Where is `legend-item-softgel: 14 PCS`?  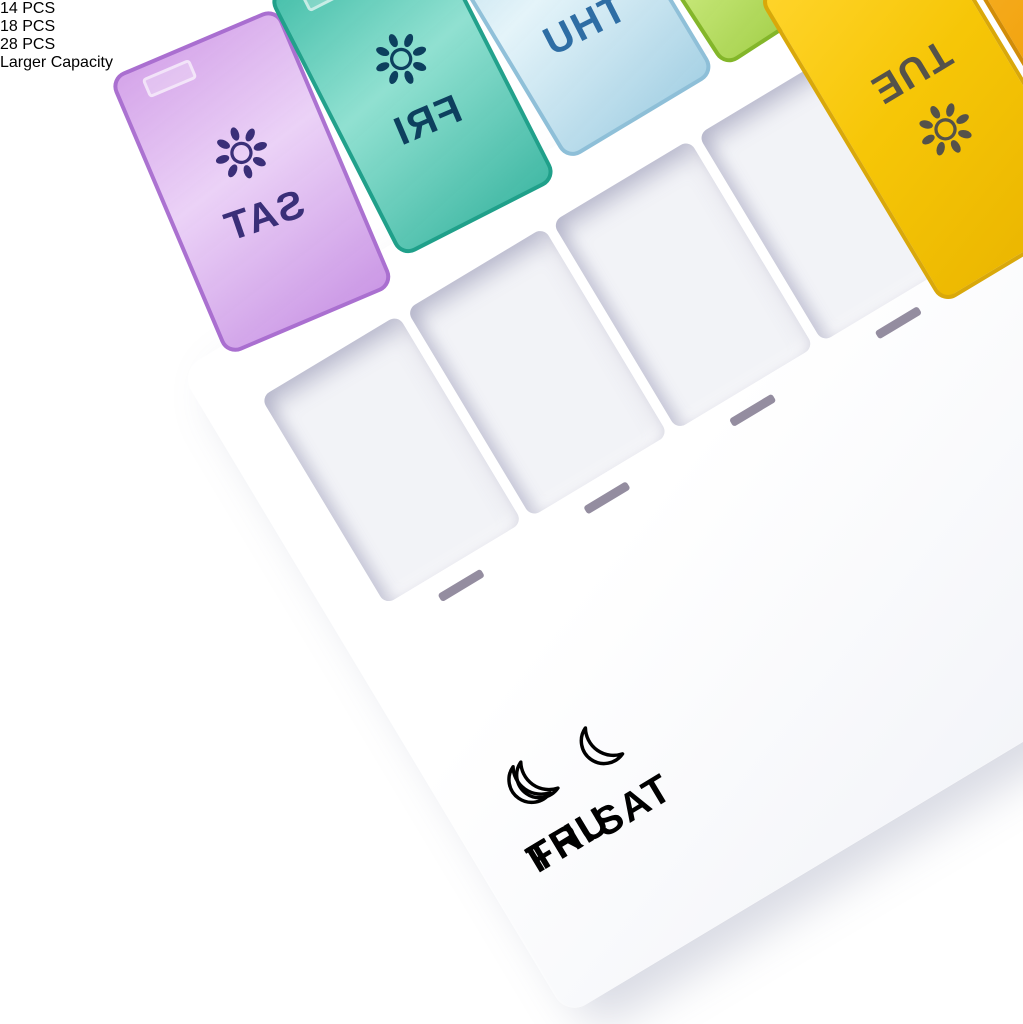 legend-item-softgel: 14 PCS is located at coordinates (511, 9).